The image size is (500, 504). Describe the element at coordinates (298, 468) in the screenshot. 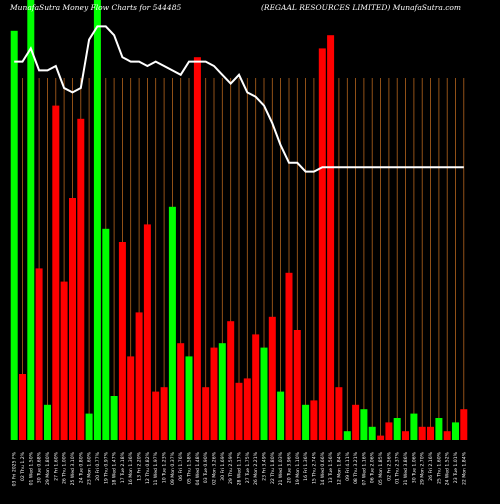

I see `x-tick-label: 19 Mon 1.10%` at that location.